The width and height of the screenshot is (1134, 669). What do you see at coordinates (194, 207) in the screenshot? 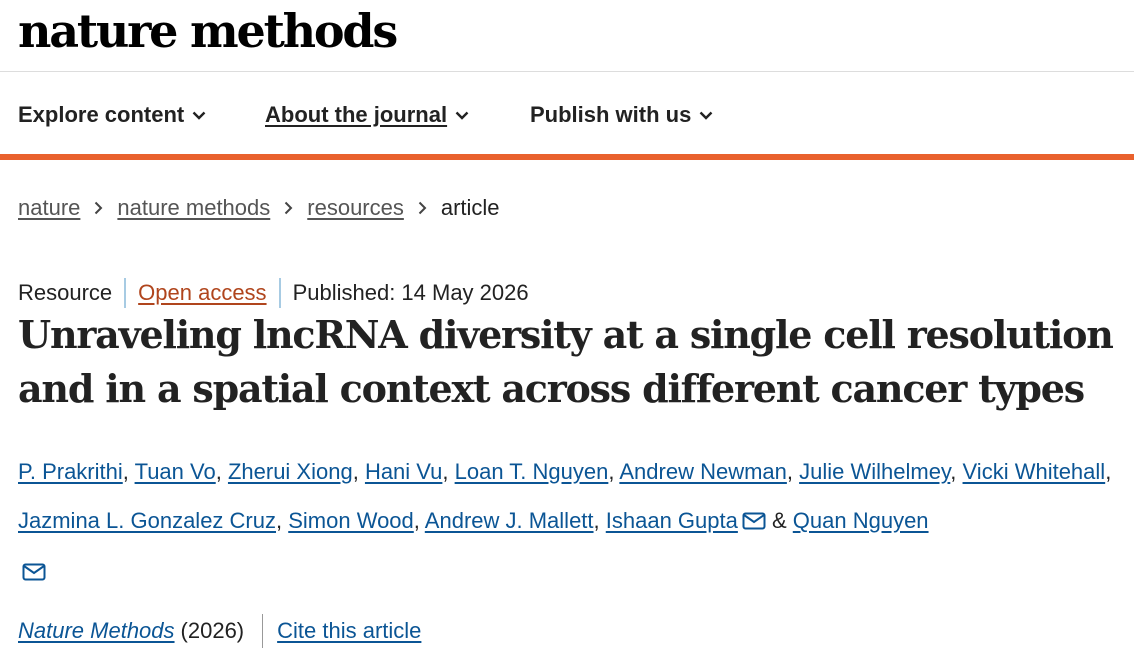
I see `breadcrumb-nature-methods: nature methods` at bounding box center [194, 207].